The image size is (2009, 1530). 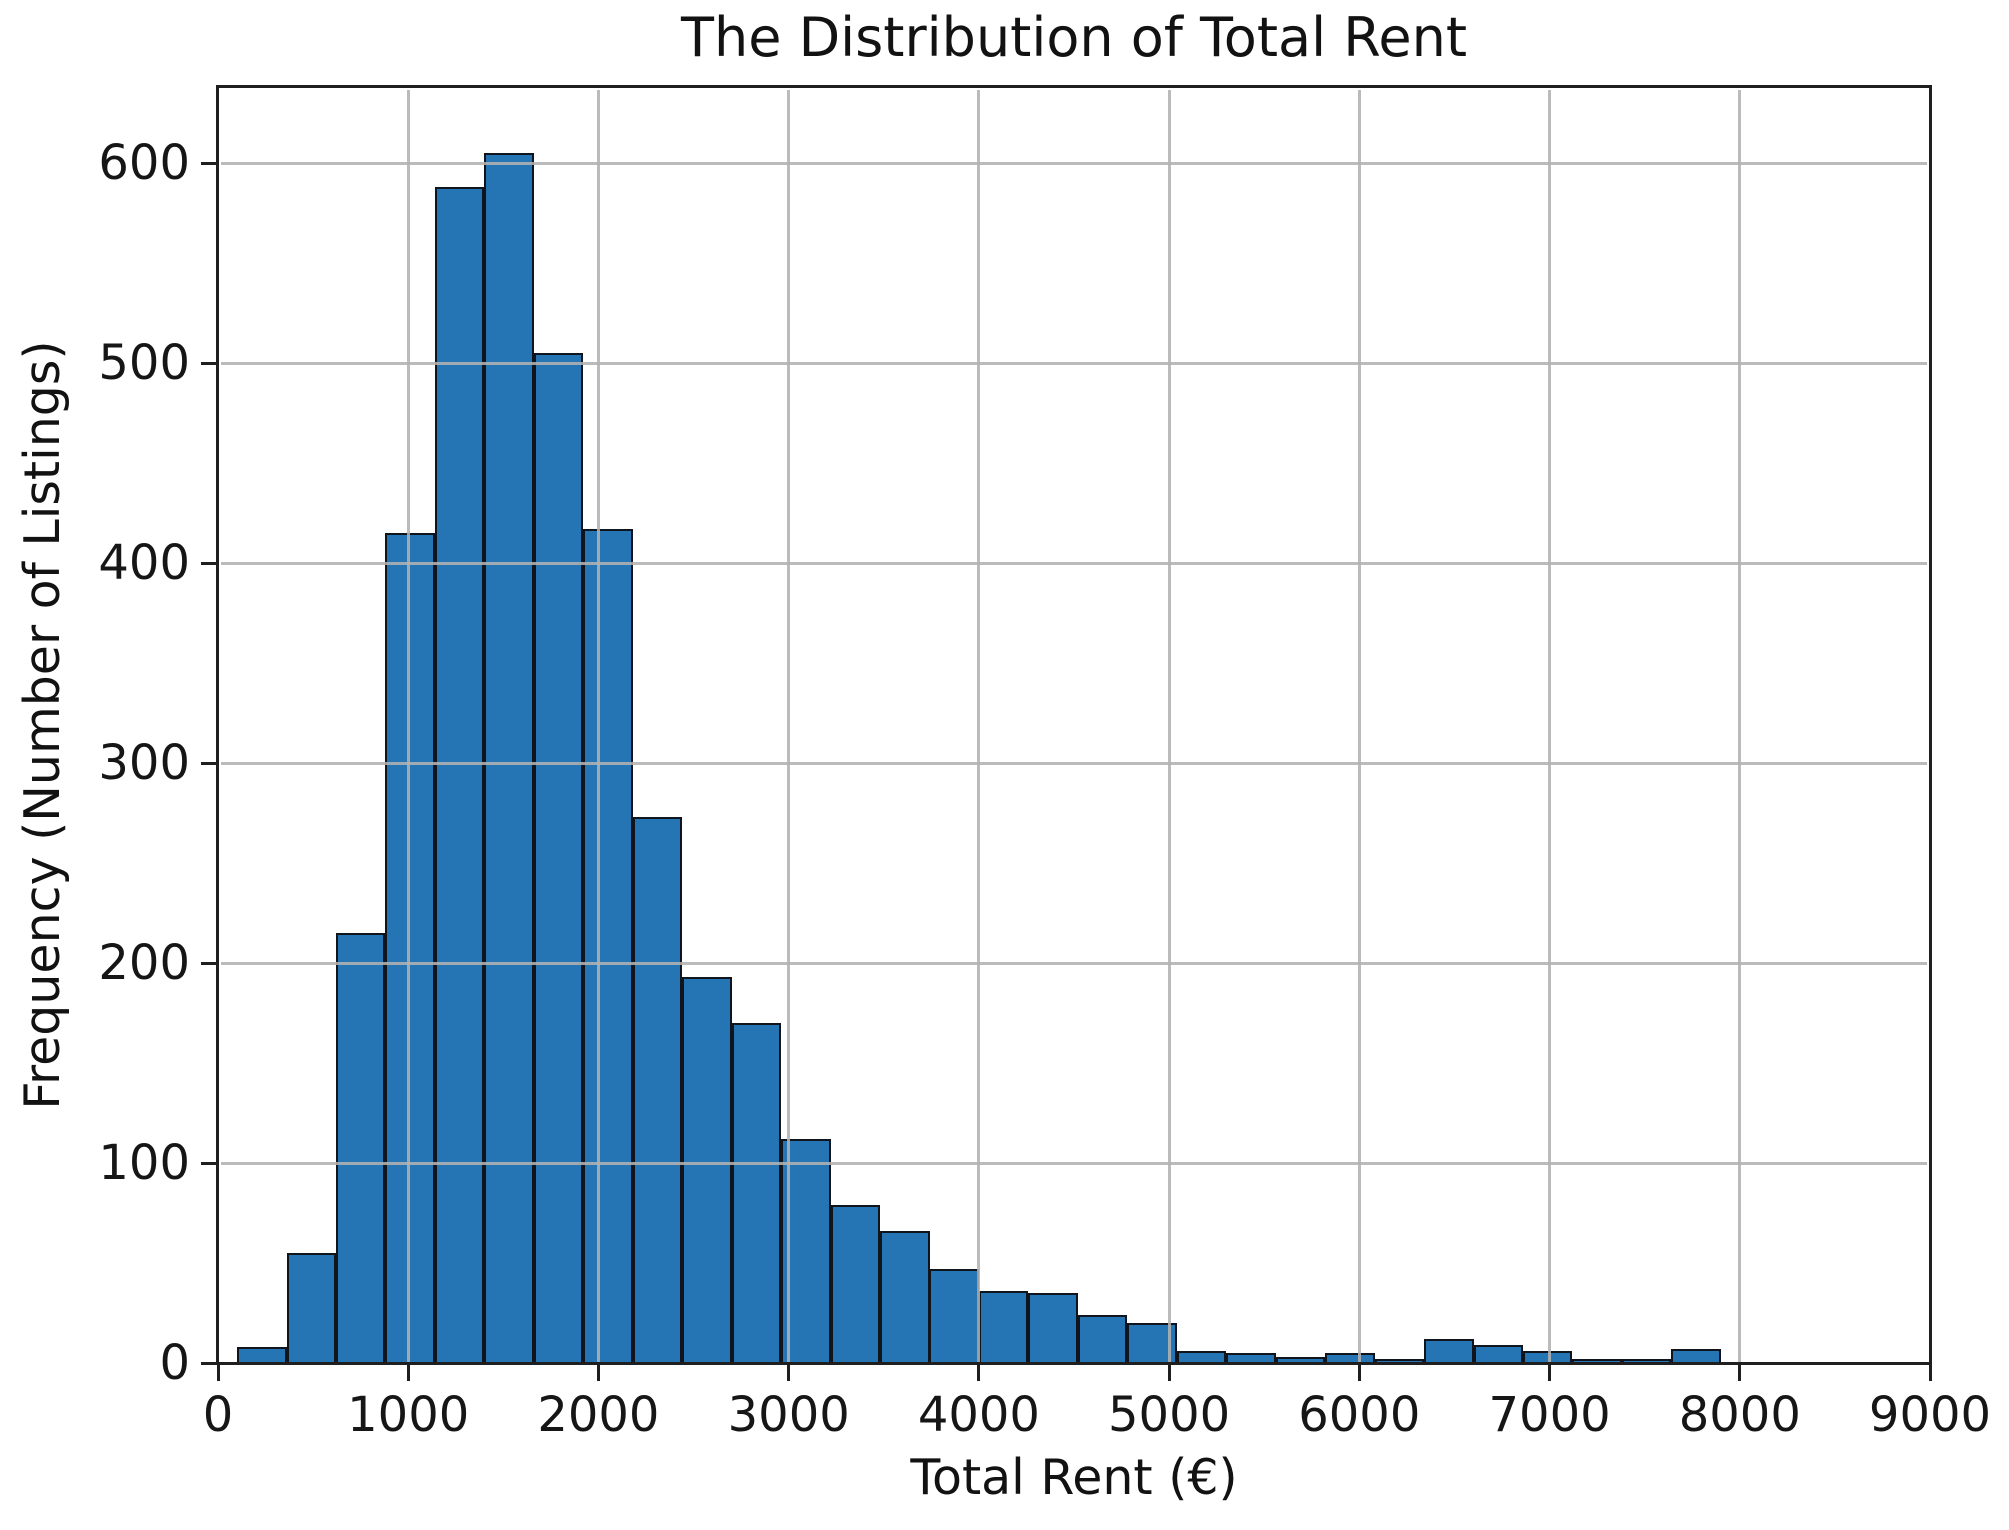 I want to click on x-tick-label: 2000, so click(x=598, y=1415).